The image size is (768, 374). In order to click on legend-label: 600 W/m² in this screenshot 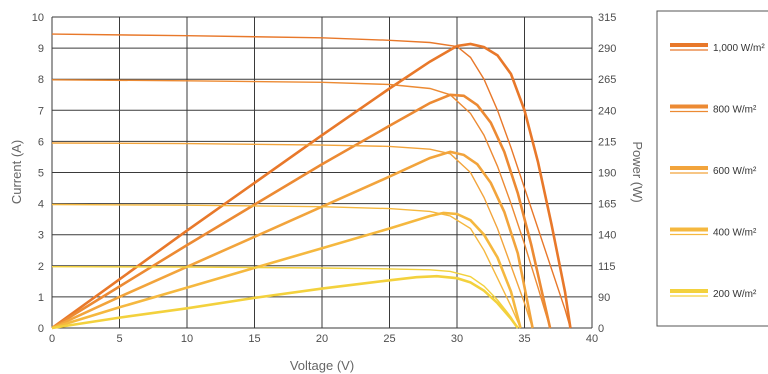, I will do `click(735, 171)`.